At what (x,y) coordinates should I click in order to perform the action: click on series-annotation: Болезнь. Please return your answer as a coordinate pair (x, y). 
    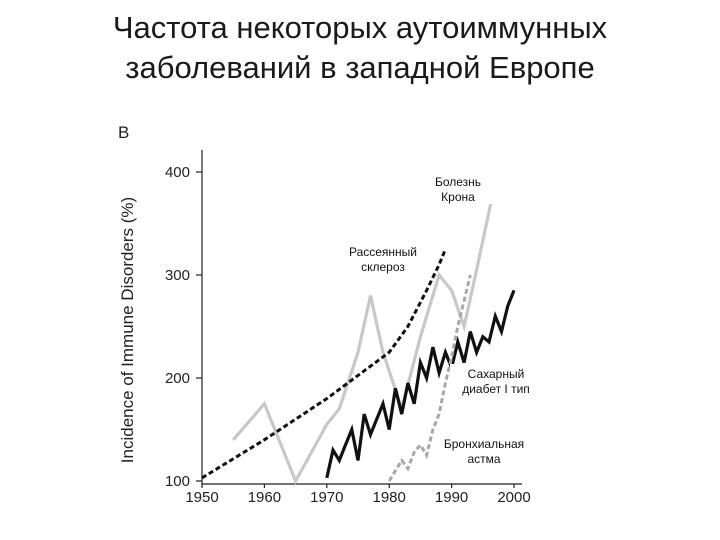
    Looking at the image, I should click on (458, 182).